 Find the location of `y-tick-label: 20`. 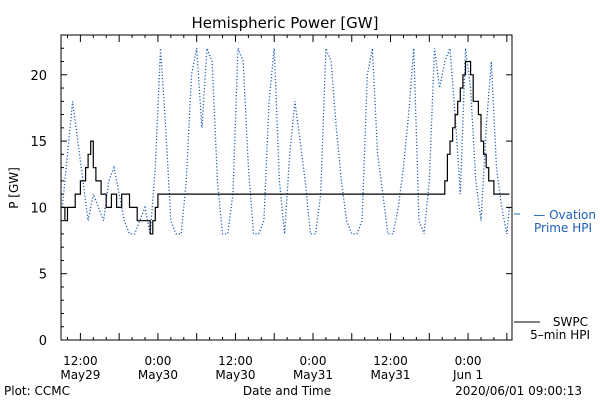

y-tick-label: 20 is located at coordinates (38, 76).